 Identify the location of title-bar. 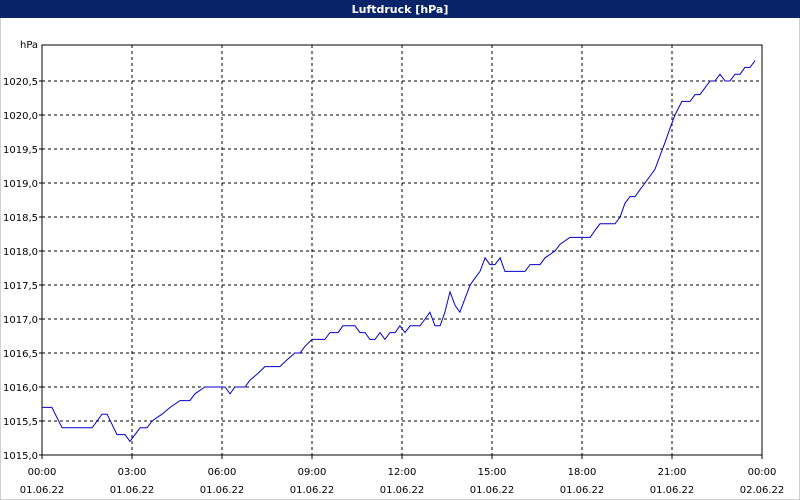
(400, 9).